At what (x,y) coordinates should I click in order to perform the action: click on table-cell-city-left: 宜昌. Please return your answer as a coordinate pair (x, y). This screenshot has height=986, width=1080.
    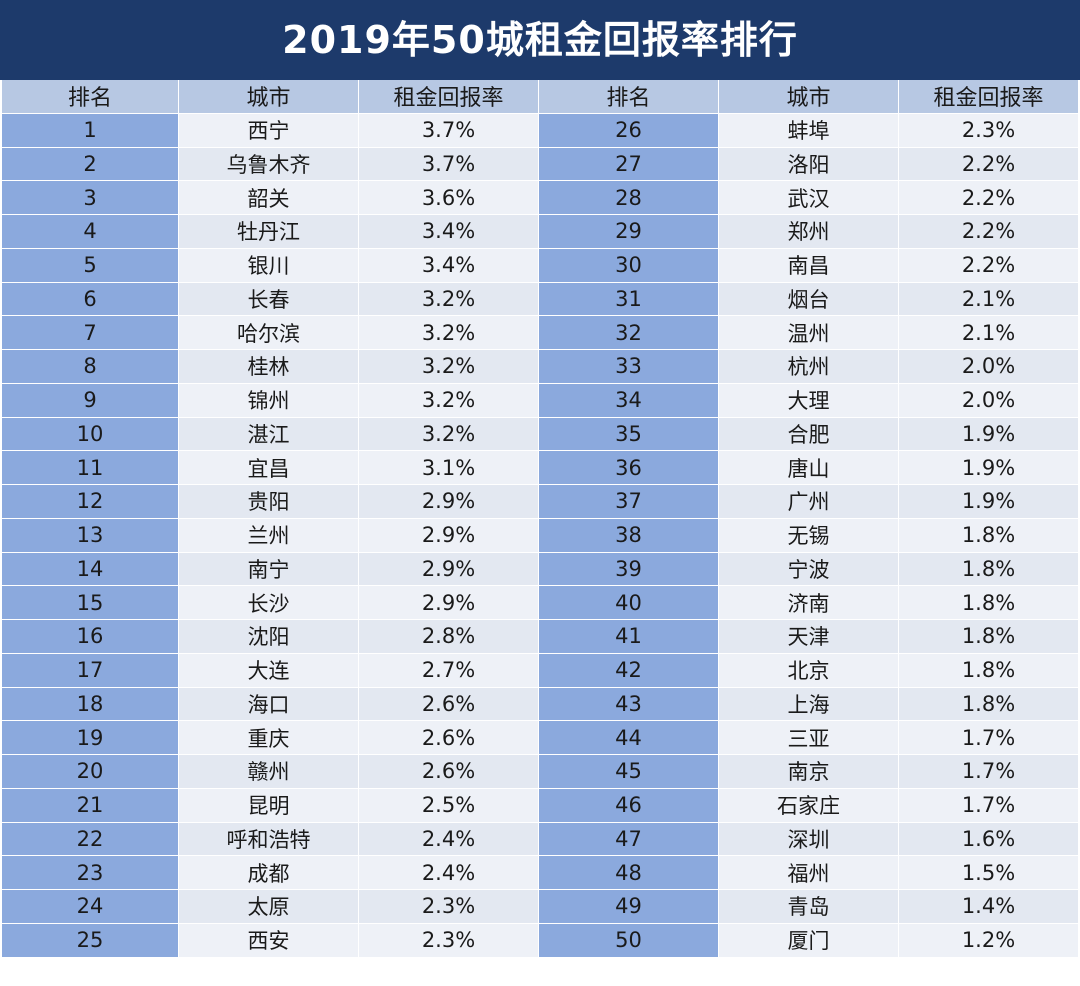
    Looking at the image, I should click on (268, 468).